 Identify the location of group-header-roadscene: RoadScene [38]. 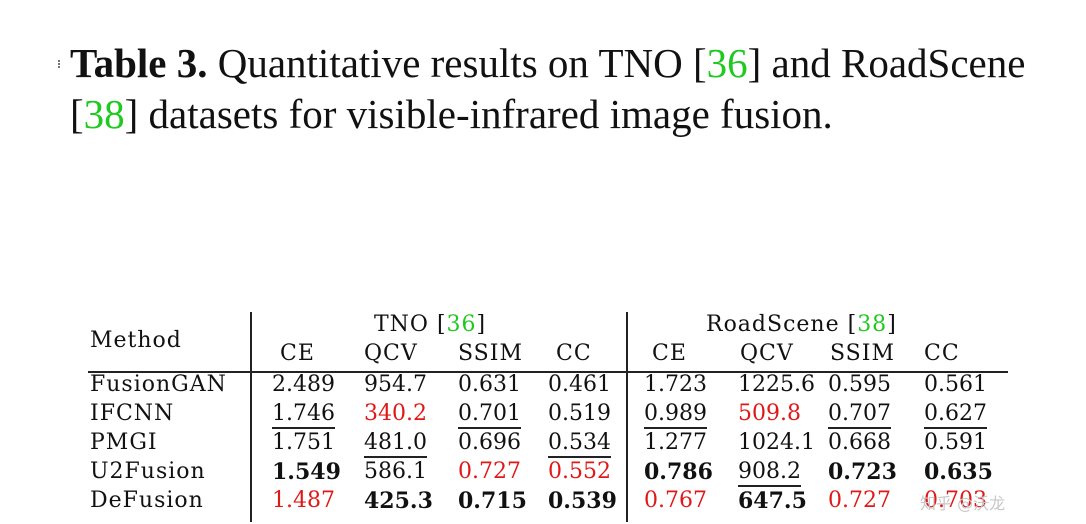
(801, 325).